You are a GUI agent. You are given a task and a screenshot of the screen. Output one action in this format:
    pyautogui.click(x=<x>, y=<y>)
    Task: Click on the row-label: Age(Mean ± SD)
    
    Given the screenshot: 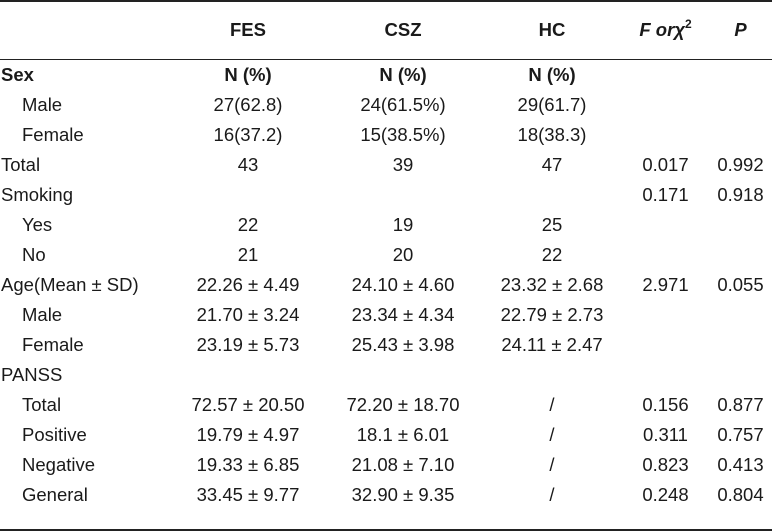 What is the action you would take?
    pyautogui.click(x=70, y=284)
    